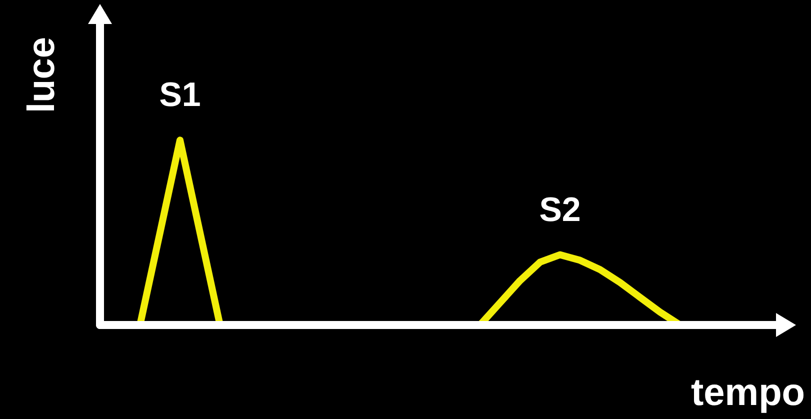  I want to click on text: S1, so click(180, 95).